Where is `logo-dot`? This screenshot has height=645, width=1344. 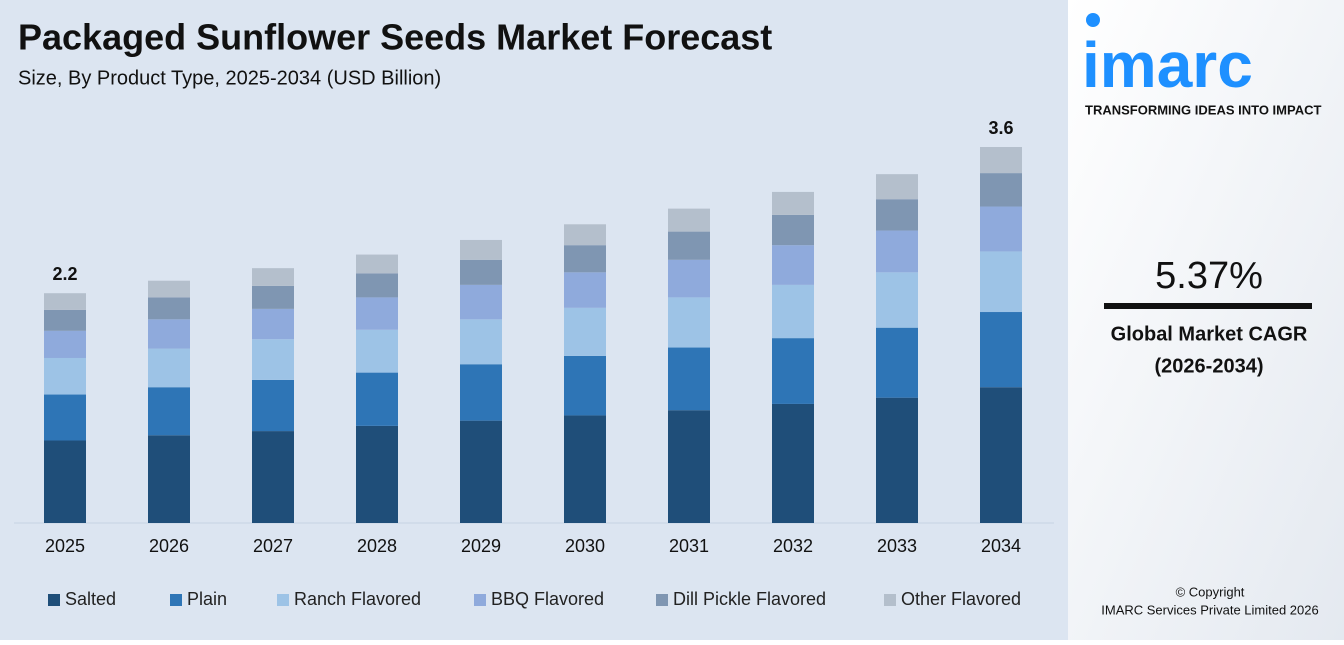
logo-dot is located at coordinates (1093, 20).